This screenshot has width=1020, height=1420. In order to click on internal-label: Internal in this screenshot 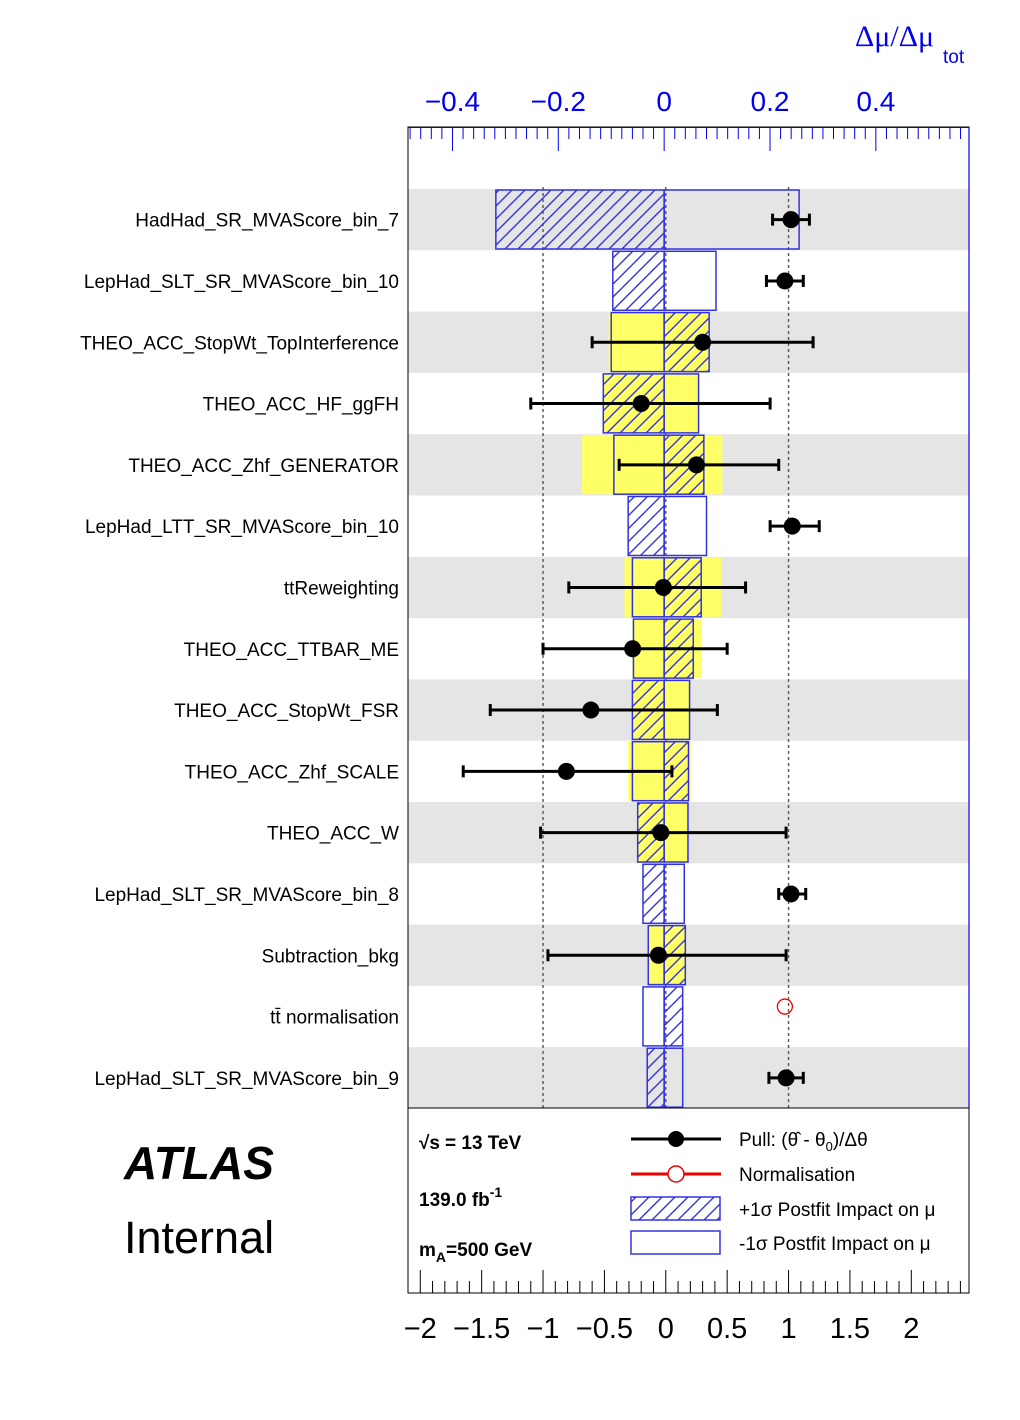, I will do `click(199, 1237)`.